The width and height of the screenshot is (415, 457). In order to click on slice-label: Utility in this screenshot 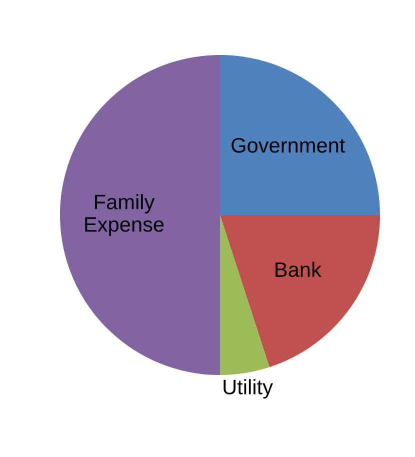, I will do `click(248, 389)`.